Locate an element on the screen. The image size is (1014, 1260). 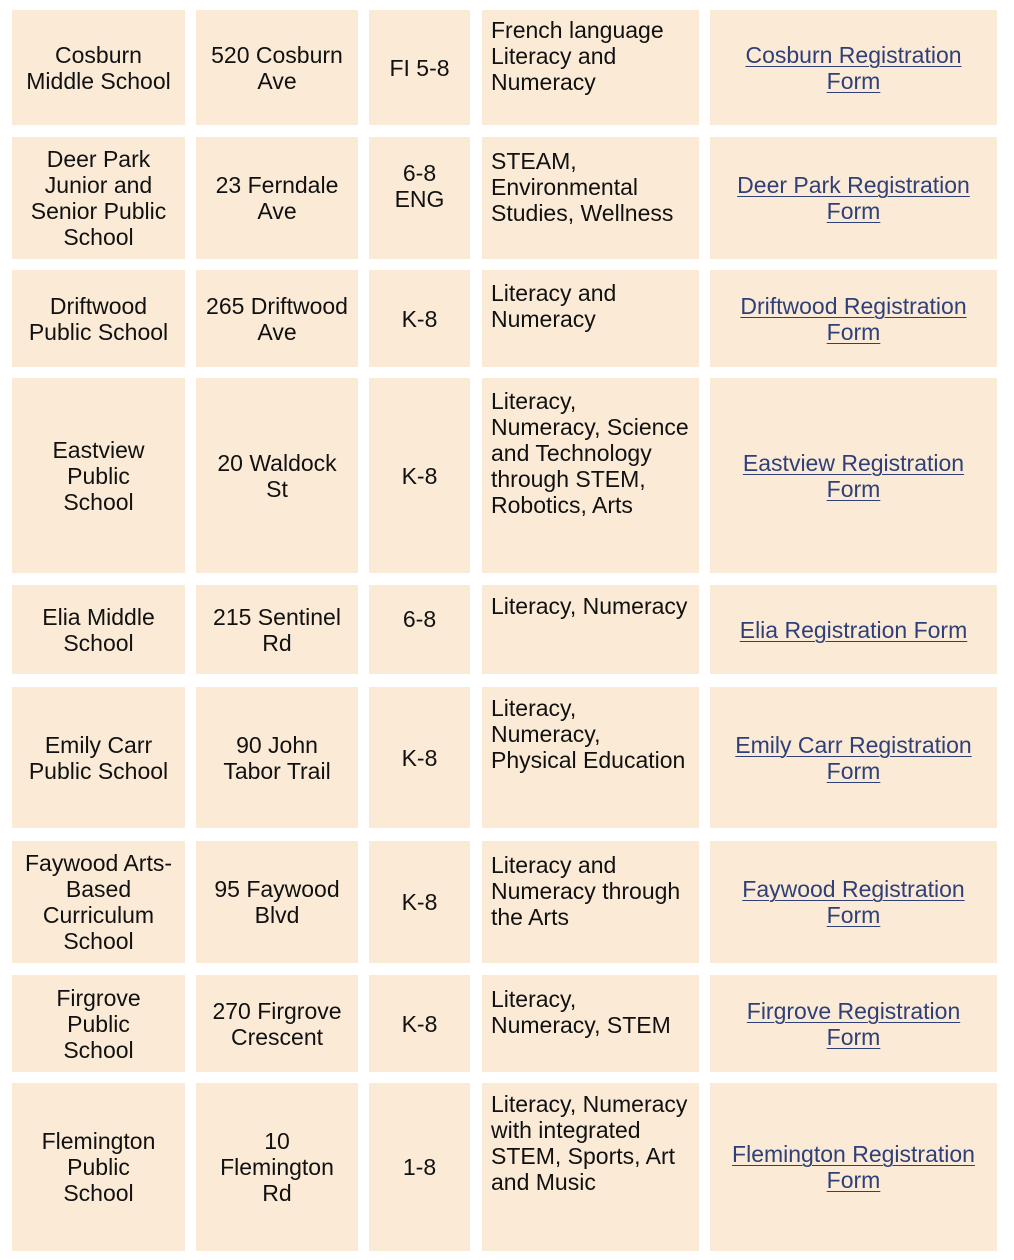
registration-form-link: Deer Park Registration Form is located at coordinates (853, 198).